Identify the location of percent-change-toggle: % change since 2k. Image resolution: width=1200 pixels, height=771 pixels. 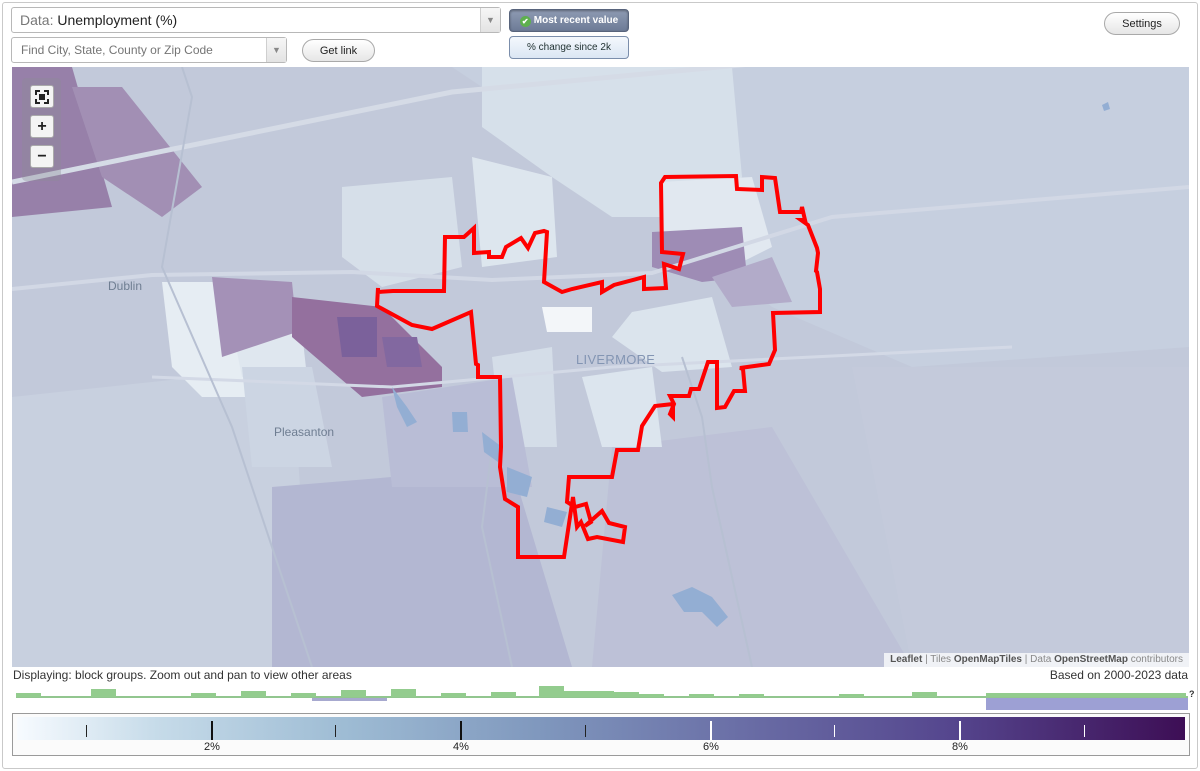
(569, 47).